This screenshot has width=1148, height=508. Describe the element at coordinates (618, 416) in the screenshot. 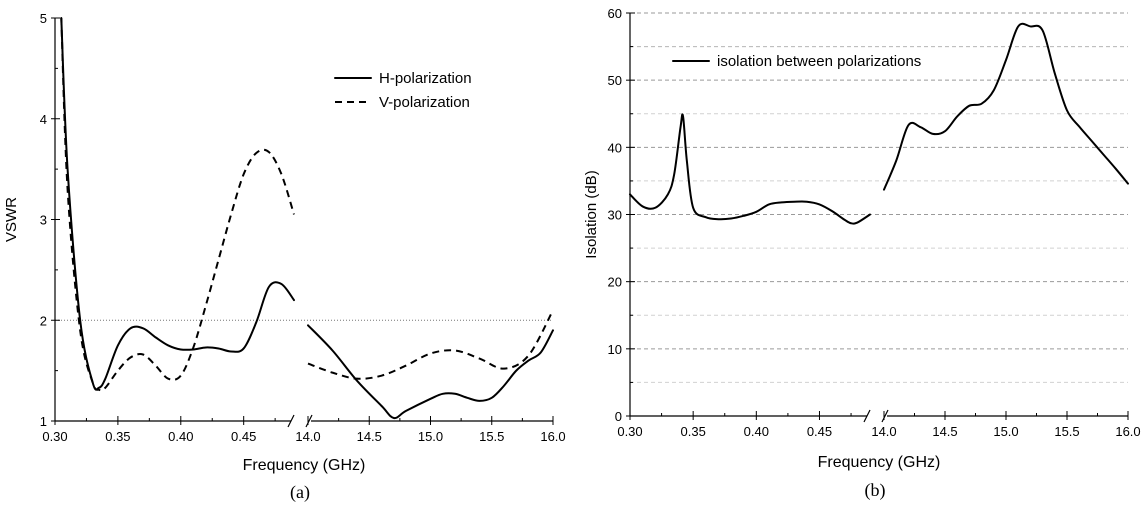

I see `y-tick-label: 0` at that location.